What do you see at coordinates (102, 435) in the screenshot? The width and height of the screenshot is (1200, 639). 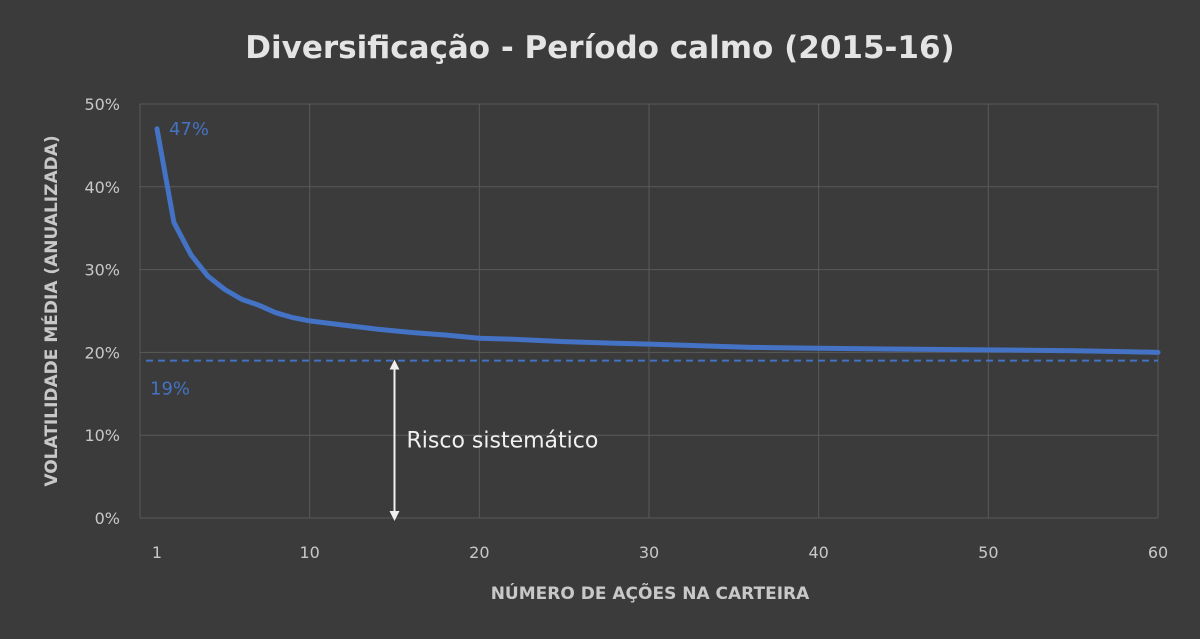 I see `y-tick-label: 10%` at bounding box center [102, 435].